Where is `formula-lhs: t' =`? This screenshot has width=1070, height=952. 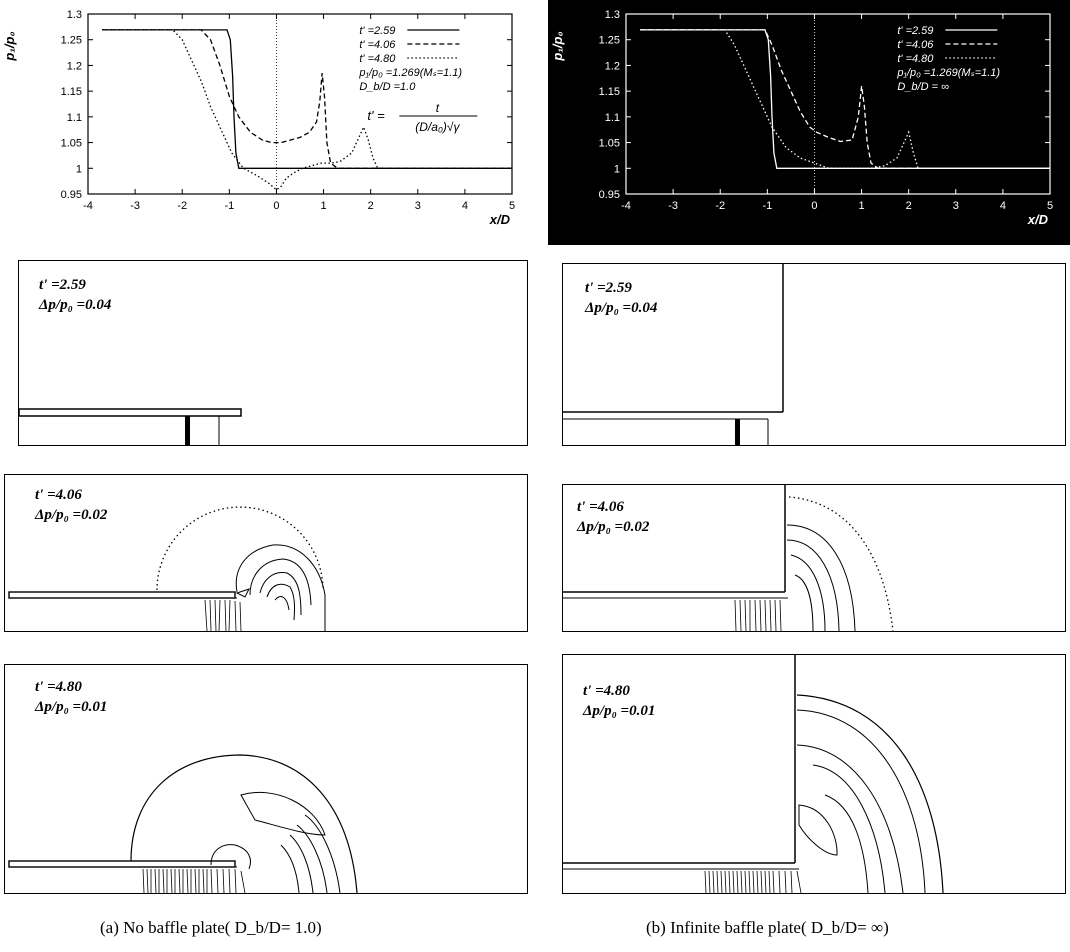 formula-lhs: t' = is located at coordinates (376, 115).